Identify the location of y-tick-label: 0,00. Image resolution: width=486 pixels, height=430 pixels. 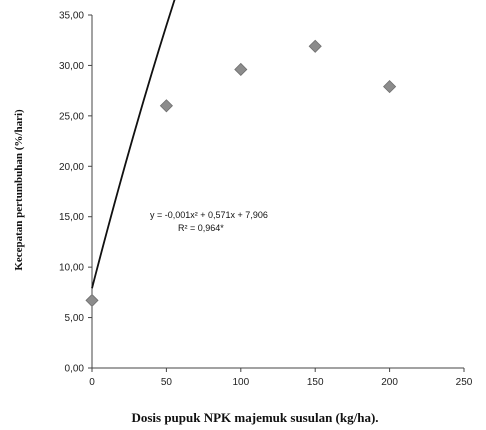
(75, 369).